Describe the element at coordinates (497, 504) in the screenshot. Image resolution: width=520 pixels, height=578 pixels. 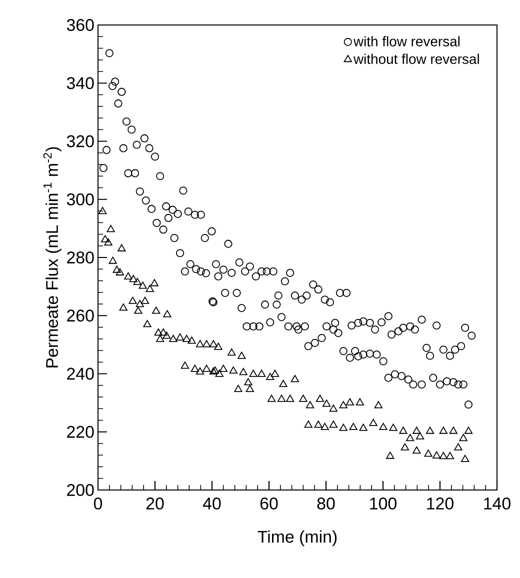
I see `x-tick-label: 140` at that location.